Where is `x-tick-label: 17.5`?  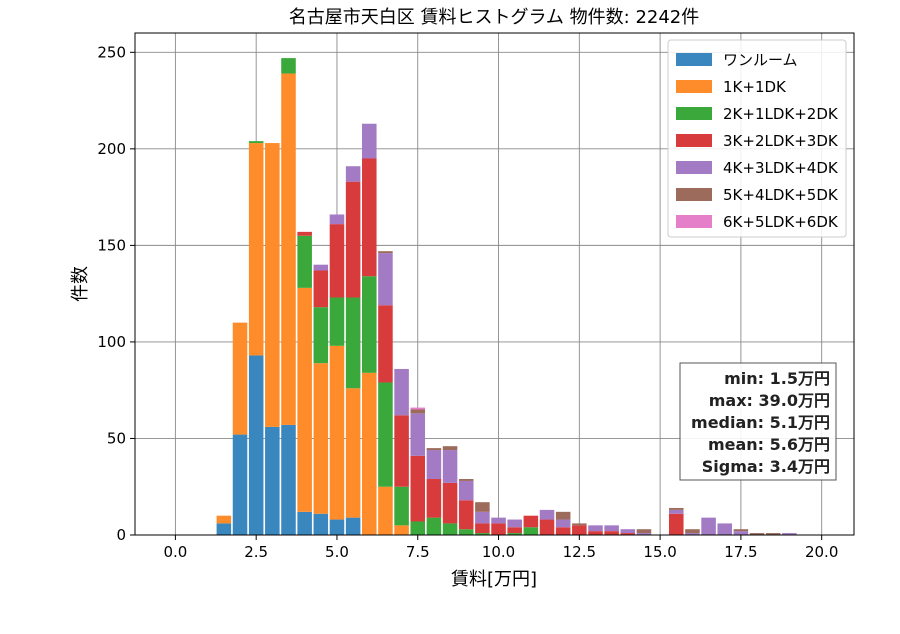 x-tick-label: 17.5 is located at coordinates (740, 552).